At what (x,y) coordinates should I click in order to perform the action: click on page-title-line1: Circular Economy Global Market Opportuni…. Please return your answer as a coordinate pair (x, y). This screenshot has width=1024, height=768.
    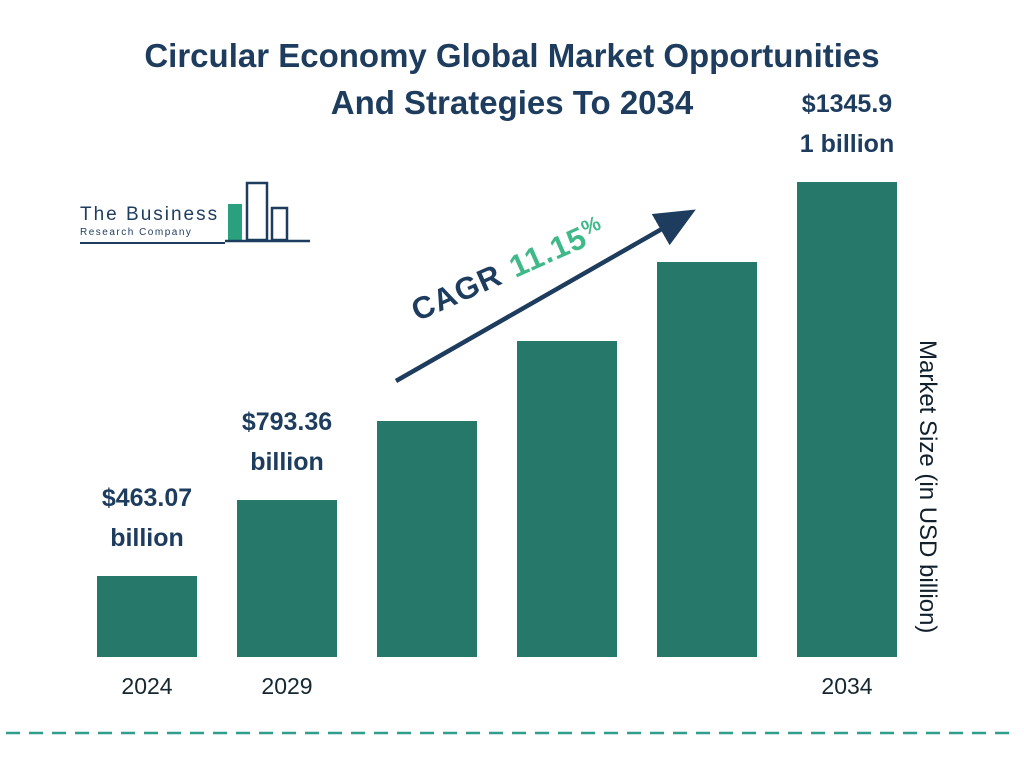
    Looking at the image, I should click on (512, 55).